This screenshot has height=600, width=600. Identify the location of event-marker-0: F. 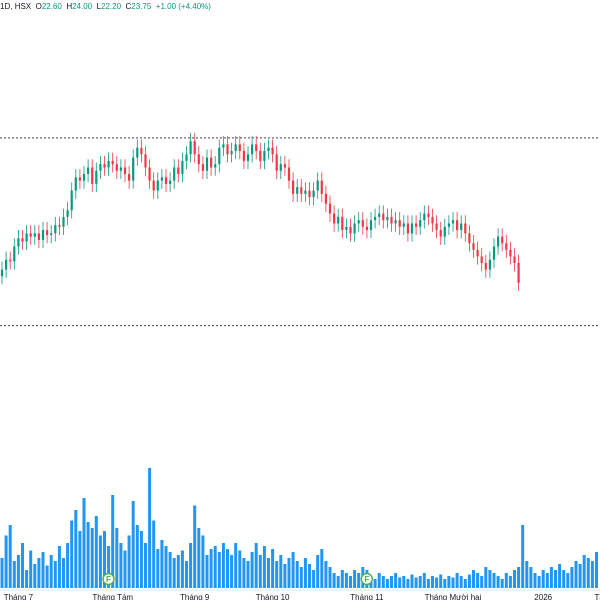
(108, 579).